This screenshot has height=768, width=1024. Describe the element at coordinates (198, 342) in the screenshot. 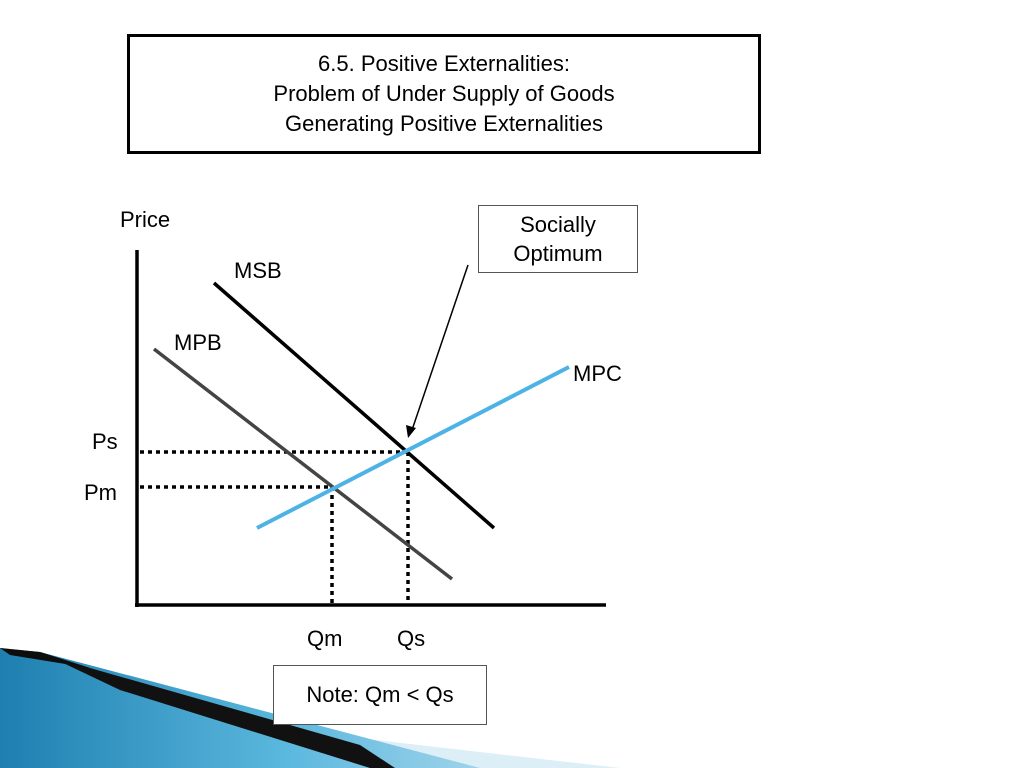

I see `mpb-label: MPB` at that location.